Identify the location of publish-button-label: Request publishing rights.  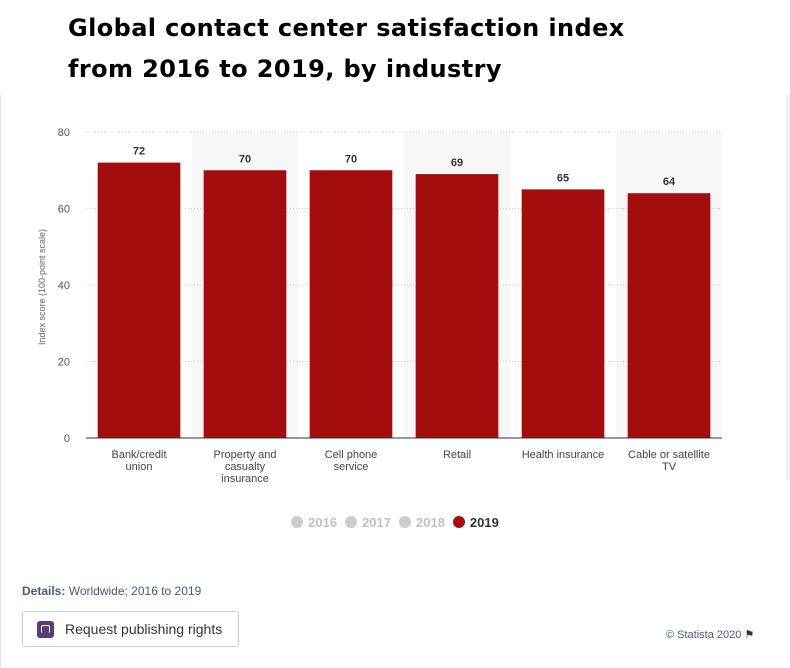
(144, 629).